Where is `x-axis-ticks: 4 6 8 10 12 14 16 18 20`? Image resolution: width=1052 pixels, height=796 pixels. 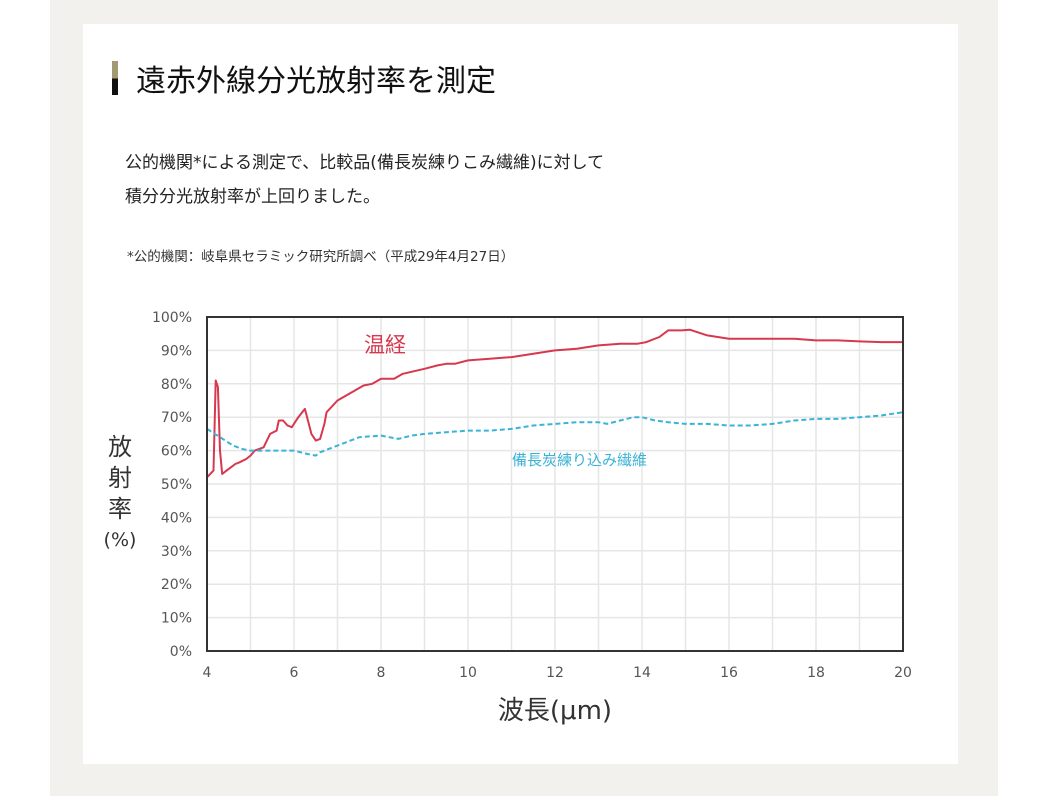
x-axis-ticks: 4 6 8 10 12 14 16 18 20 is located at coordinates (557, 673).